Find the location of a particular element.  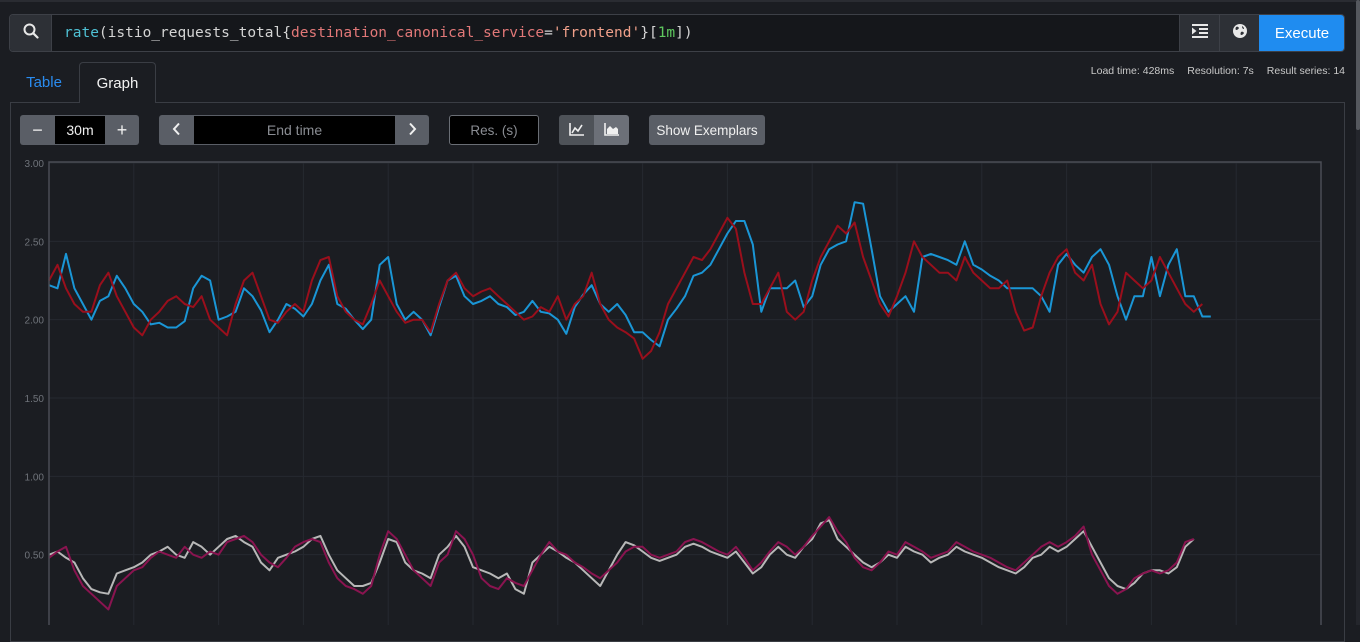

end-time-input: End time is located at coordinates (294, 130).